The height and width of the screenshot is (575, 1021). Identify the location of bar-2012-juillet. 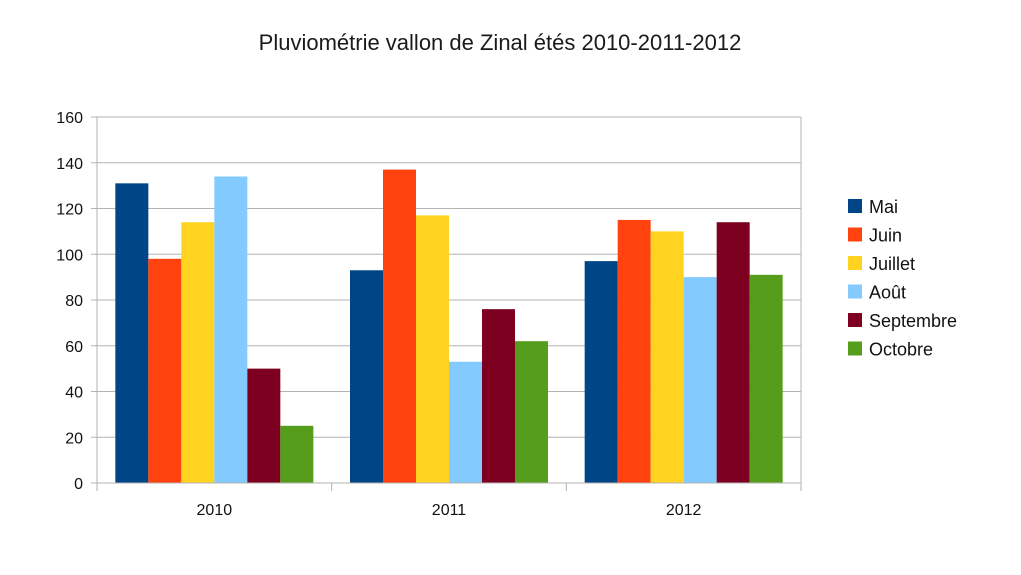
(667, 357).